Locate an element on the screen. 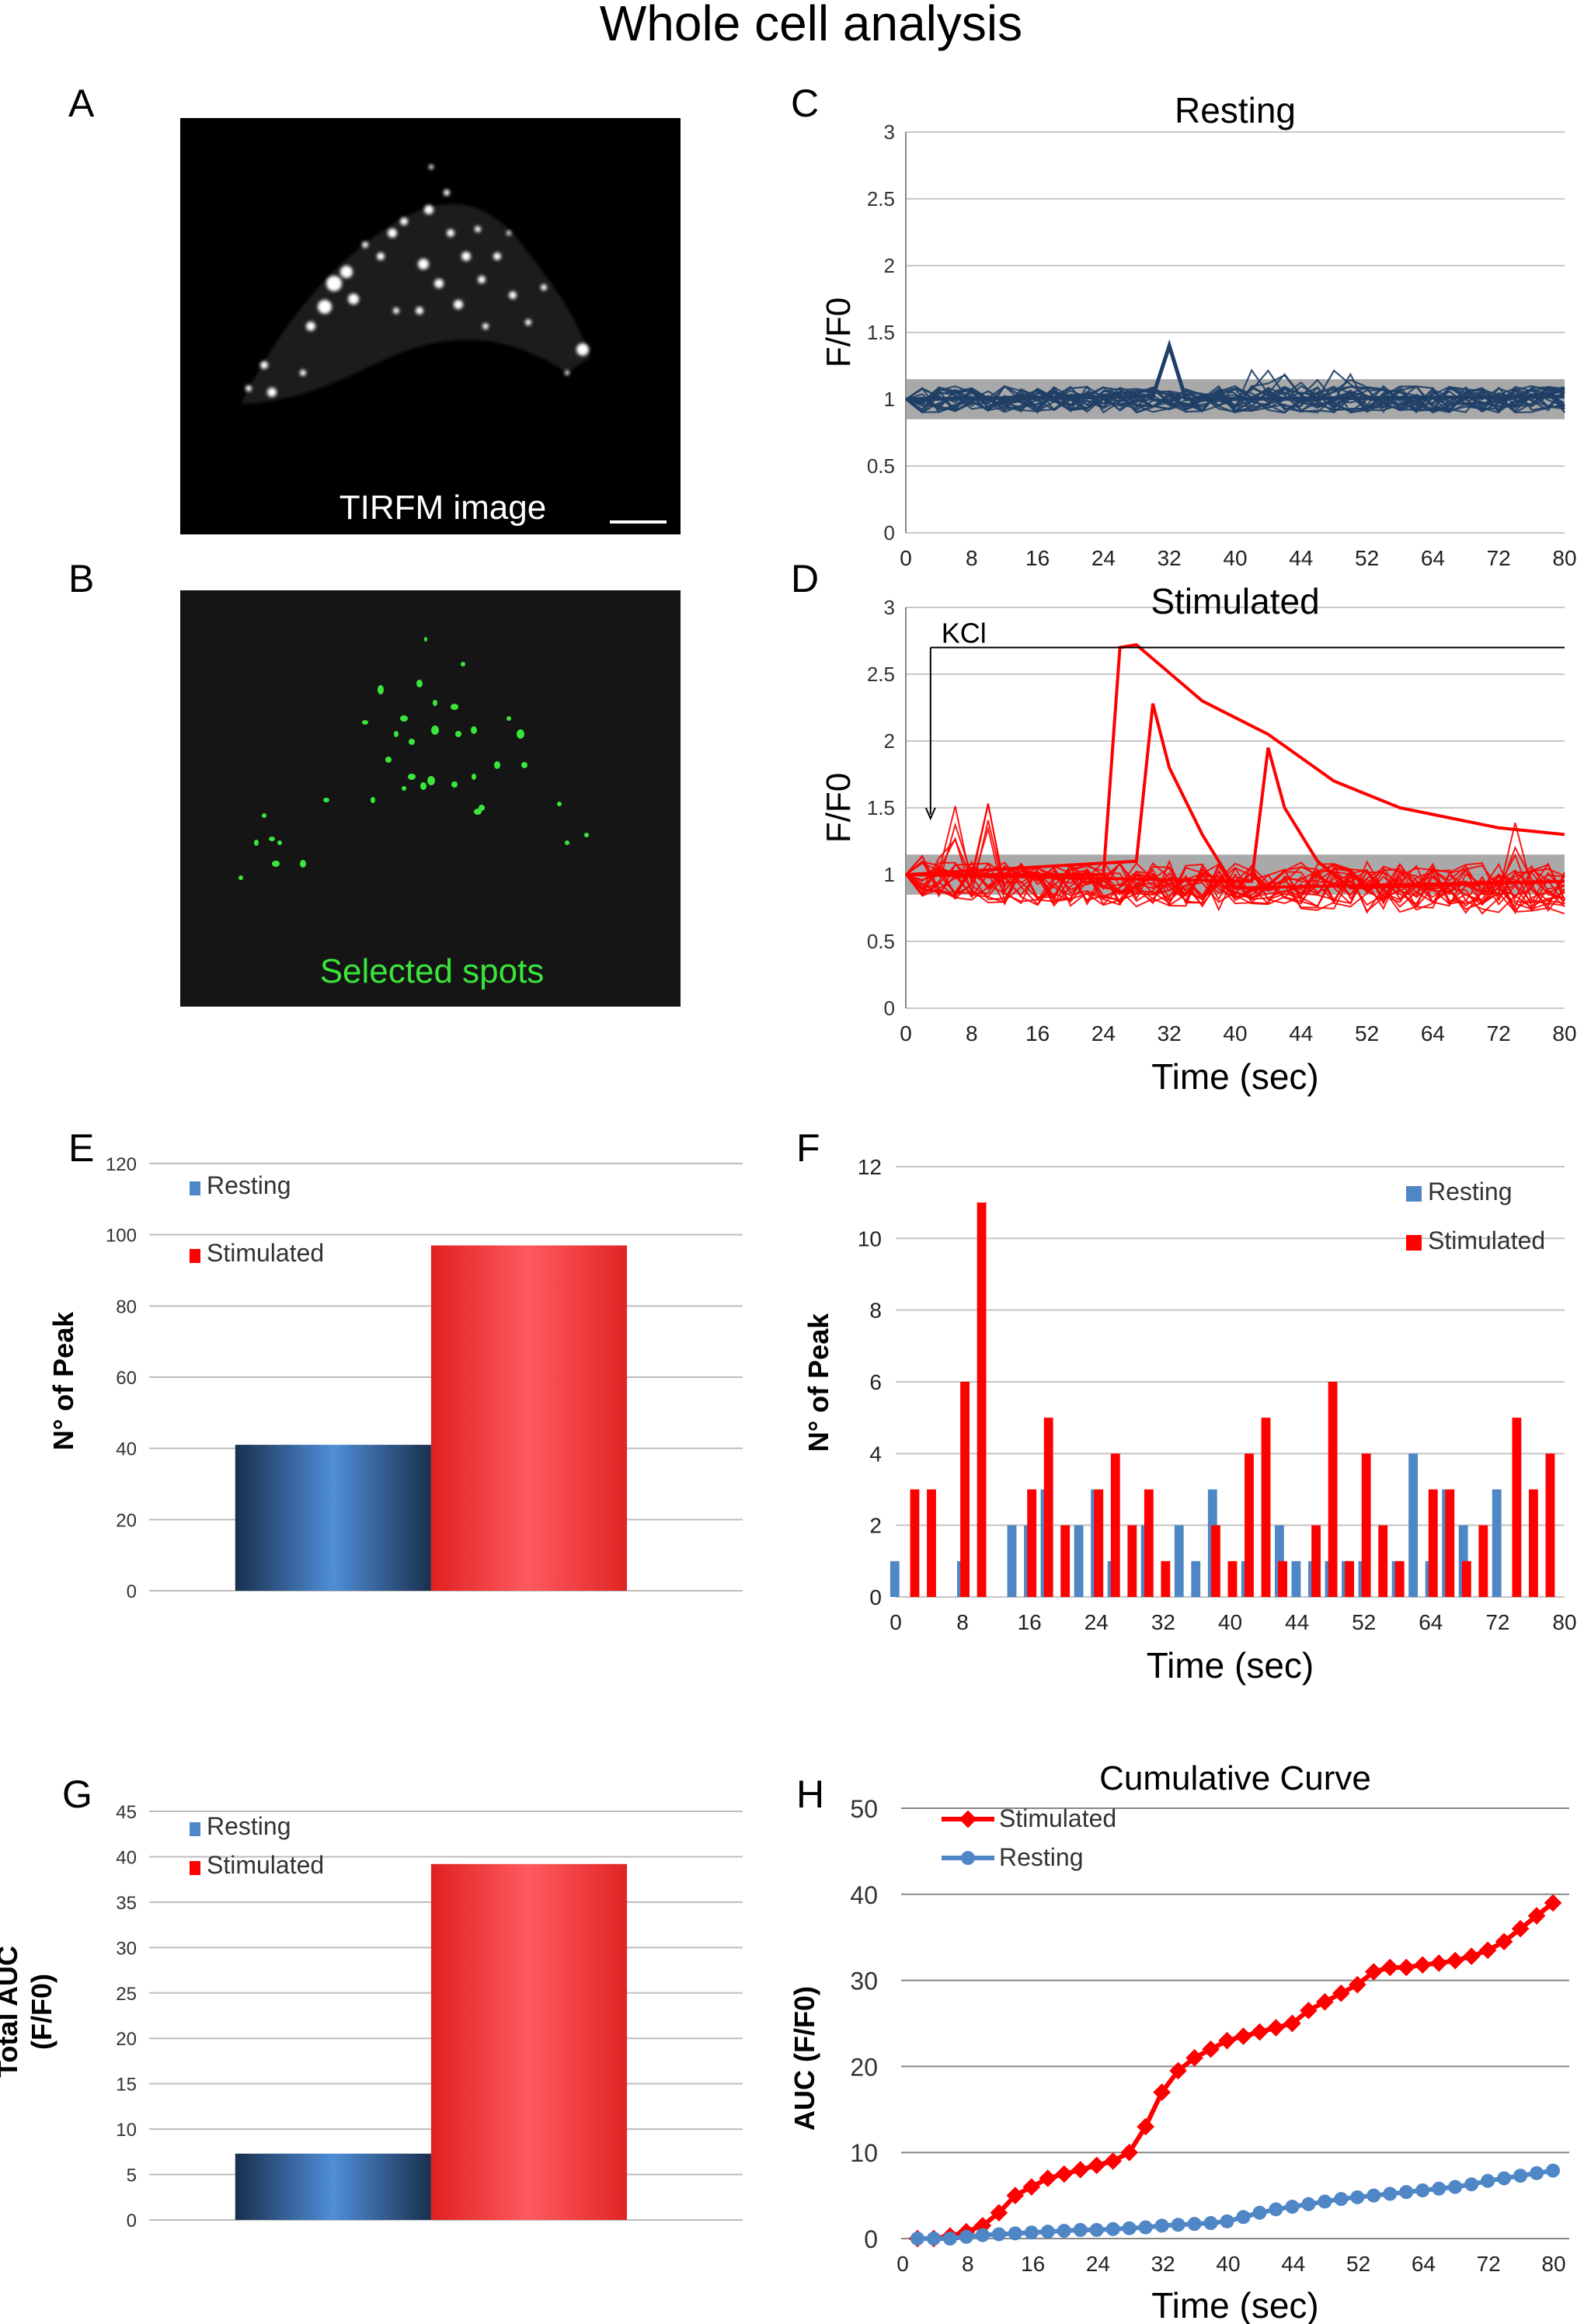  x-axis-label: Time (sec) is located at coordinates (1235, 2304).